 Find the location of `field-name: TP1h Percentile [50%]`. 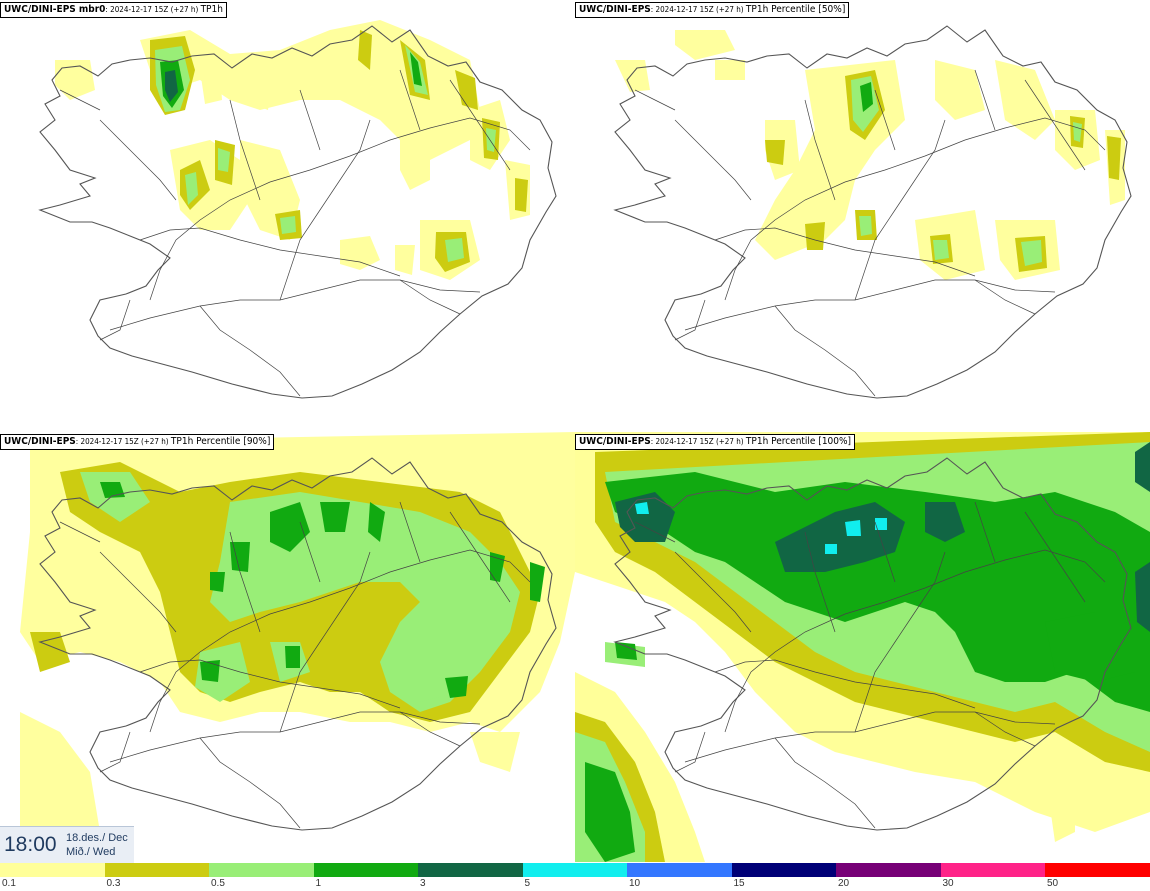

field-name: TP1h Percentile [50%] is located at coordinates (795, 9).